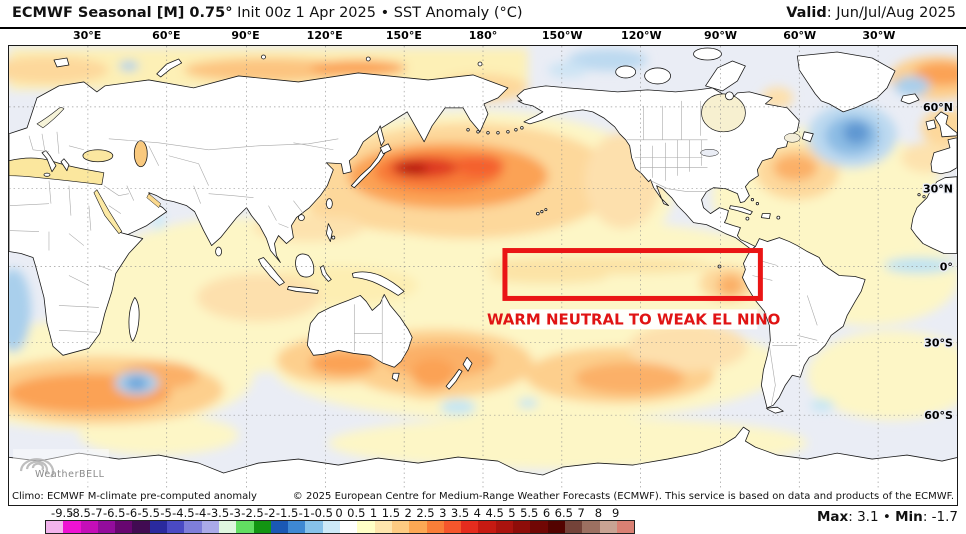 This screenshot has width=966, height=534. What do you see at coordinates (235, 513) in the screenshot?
I see `color-scale-tick: -3` at bounding box center [235, 513].